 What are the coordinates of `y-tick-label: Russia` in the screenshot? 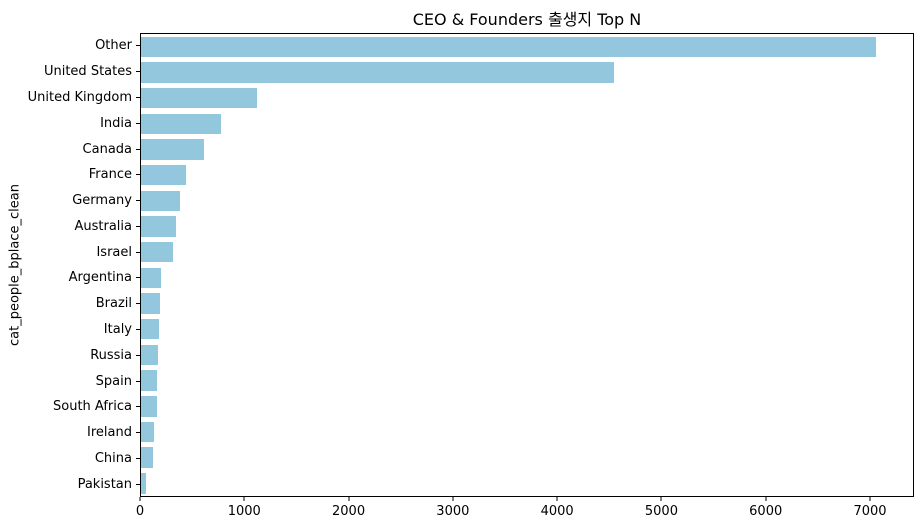 It's located at (111, 355).